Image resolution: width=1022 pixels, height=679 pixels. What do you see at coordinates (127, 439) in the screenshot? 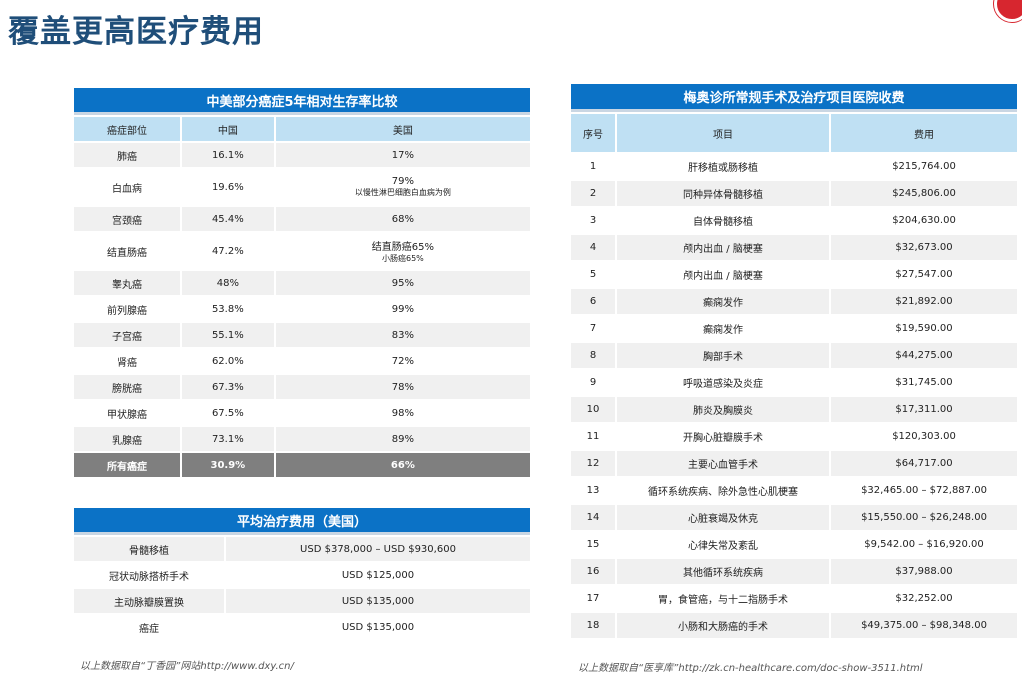
I see `cancer-site-cell: 乳腺癌` at bounding box center [127, 439].